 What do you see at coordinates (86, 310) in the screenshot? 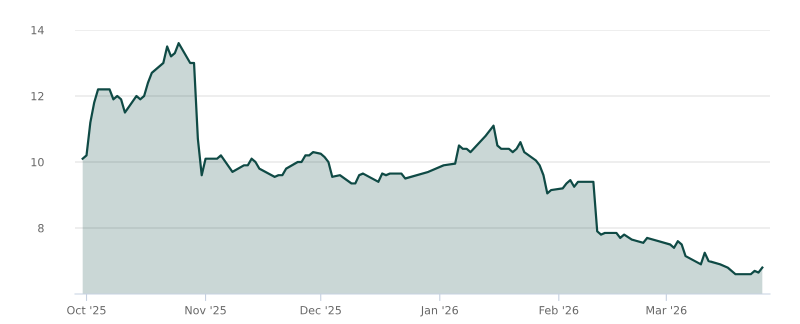
I see `x-tick-label: Oct '25` at bounding box center [86, 310].